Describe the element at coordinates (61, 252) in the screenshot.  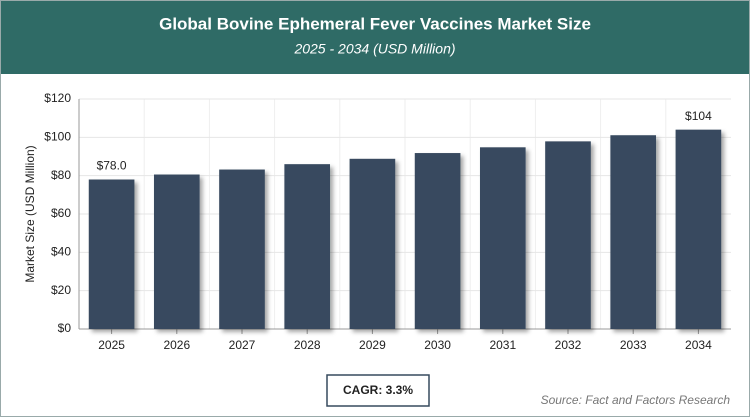
I see `y-tick-label: $40` at that location.